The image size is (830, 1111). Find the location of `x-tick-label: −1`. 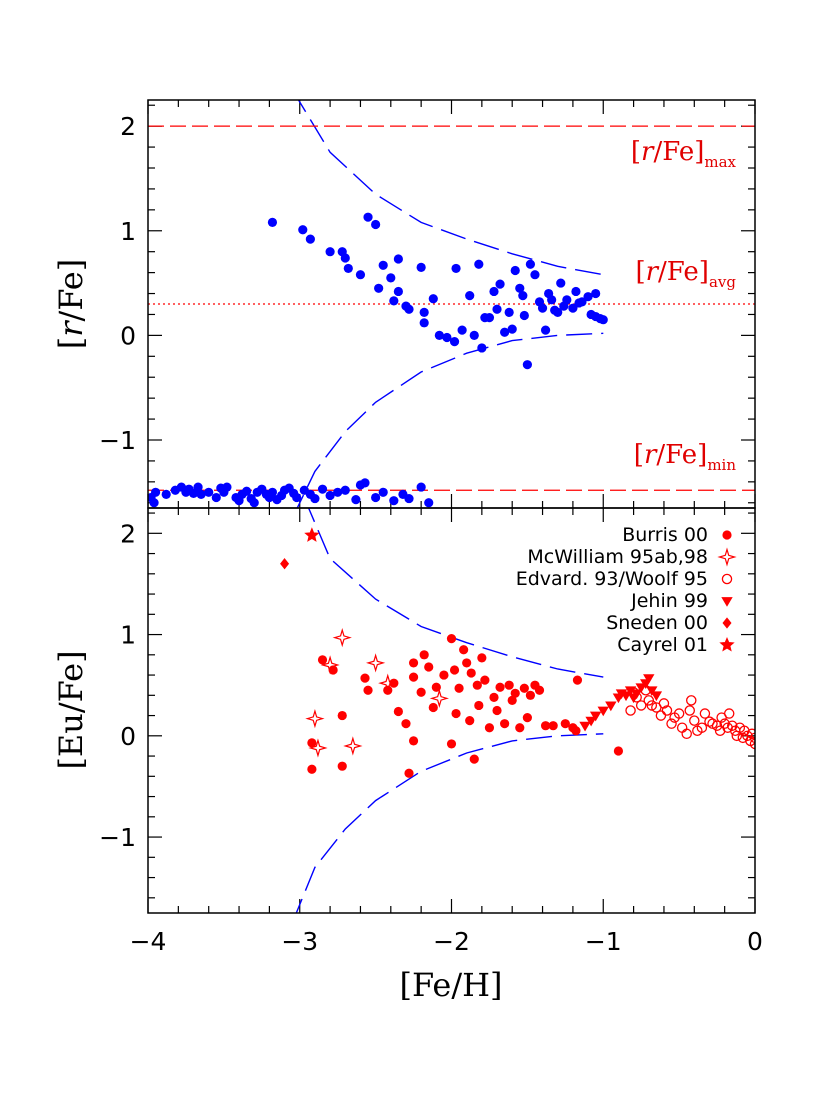

x-tick-label: −1 is located at coordinates (603, 941).